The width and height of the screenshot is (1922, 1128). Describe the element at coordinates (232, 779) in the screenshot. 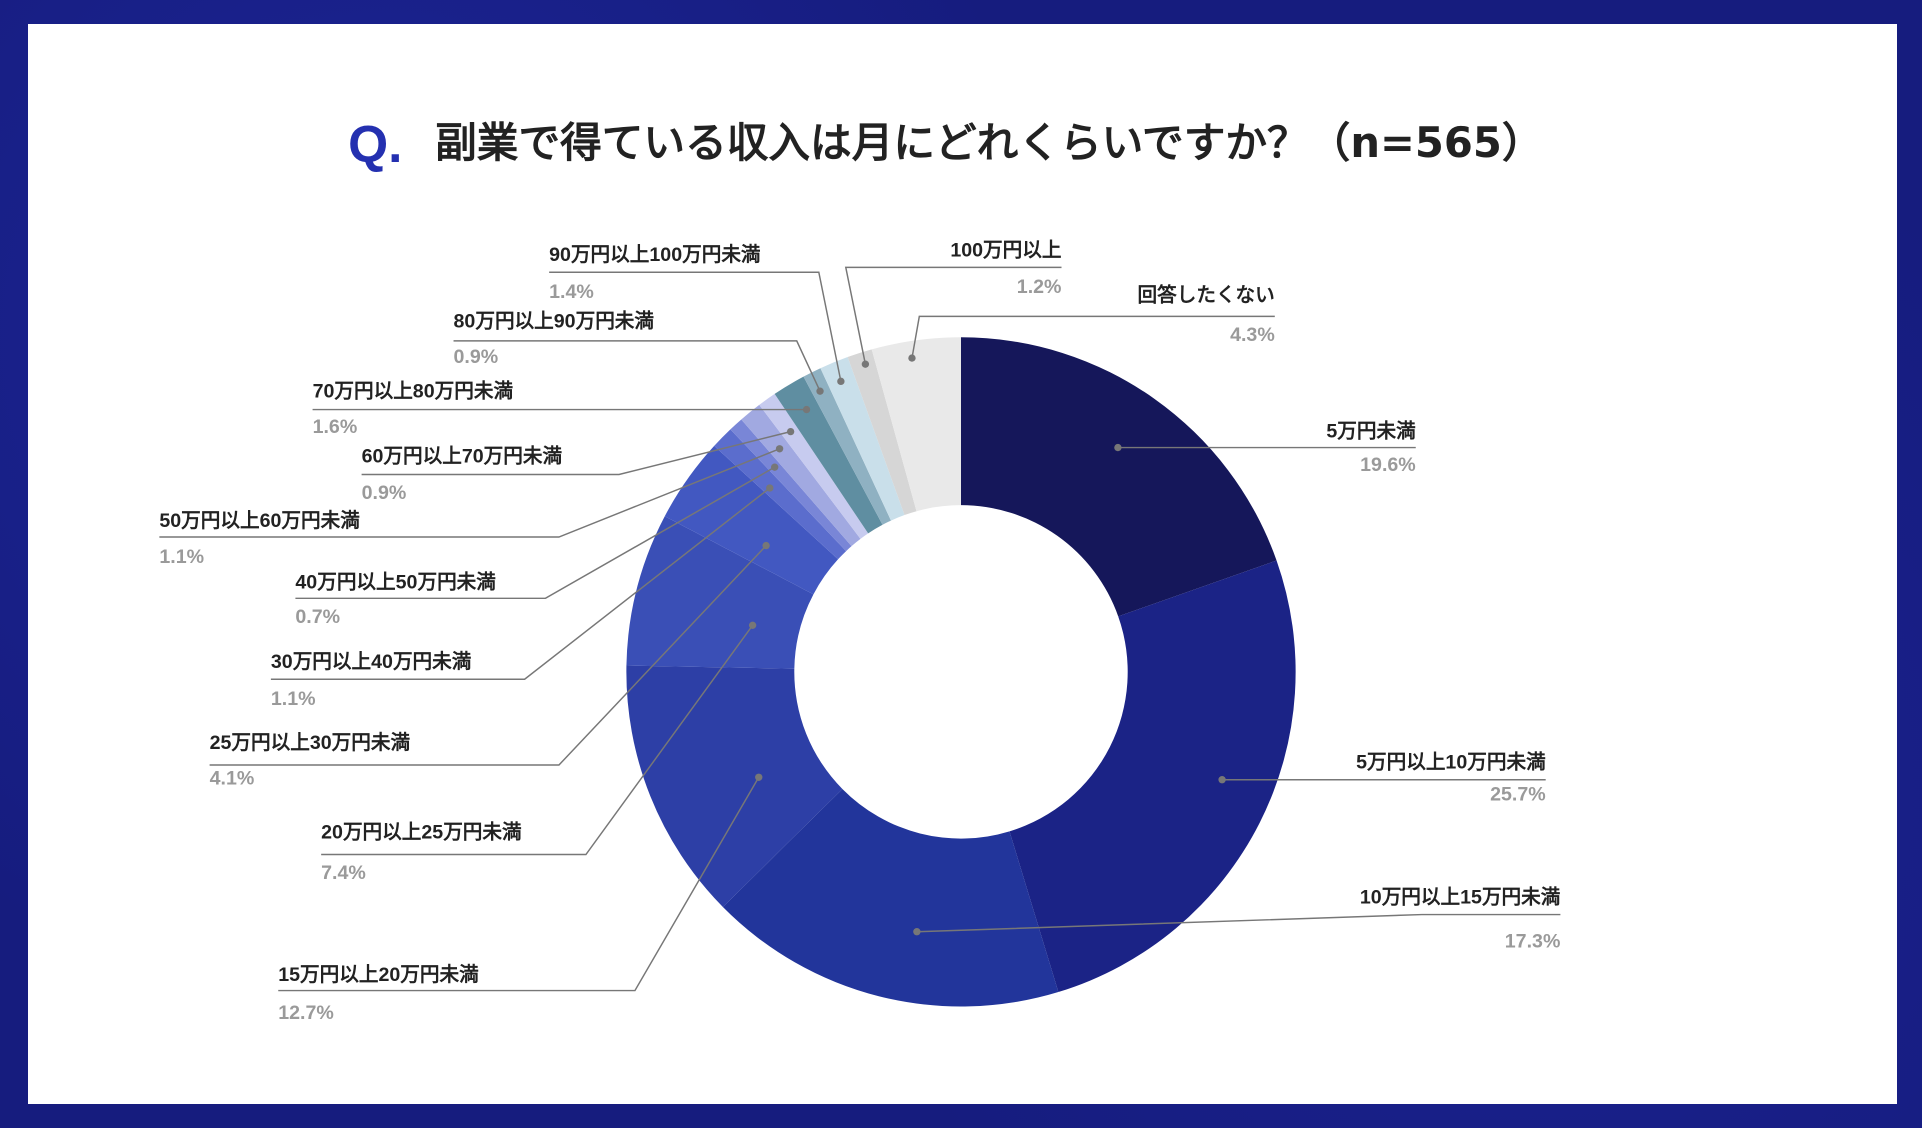

I see `value-label: 4.1%` at that location.